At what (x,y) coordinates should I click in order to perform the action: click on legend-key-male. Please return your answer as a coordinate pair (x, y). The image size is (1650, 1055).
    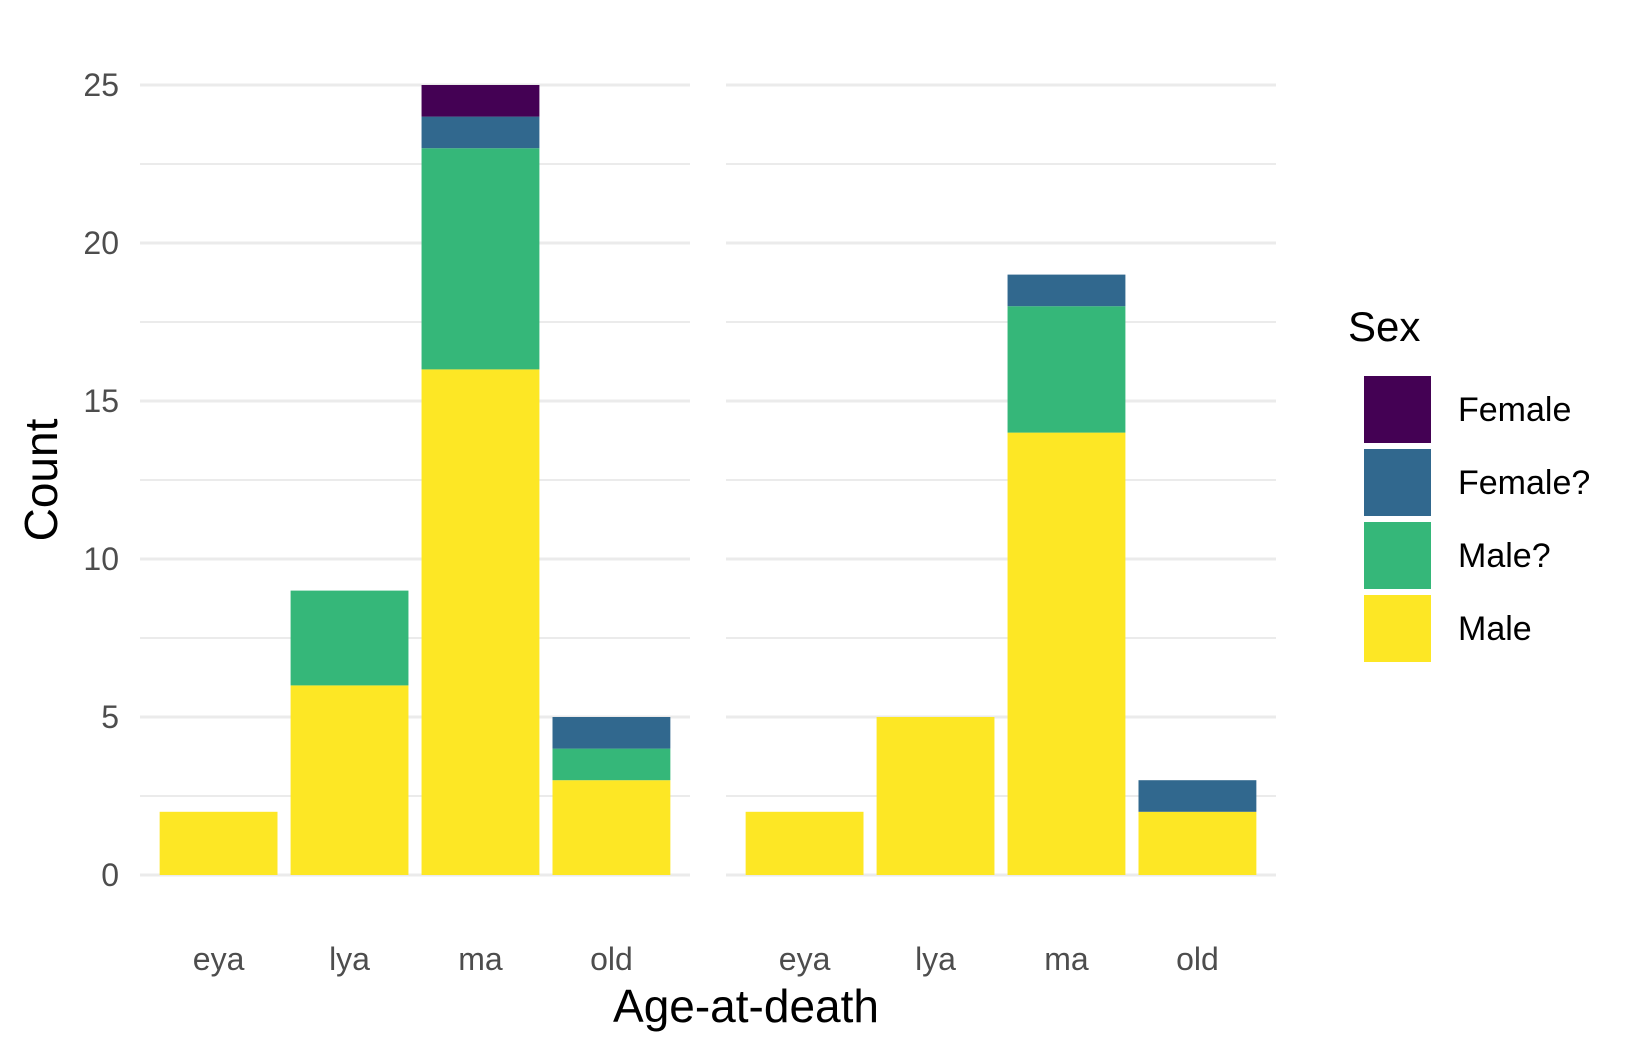
    Looking at the image, I should click on (1397, 628).